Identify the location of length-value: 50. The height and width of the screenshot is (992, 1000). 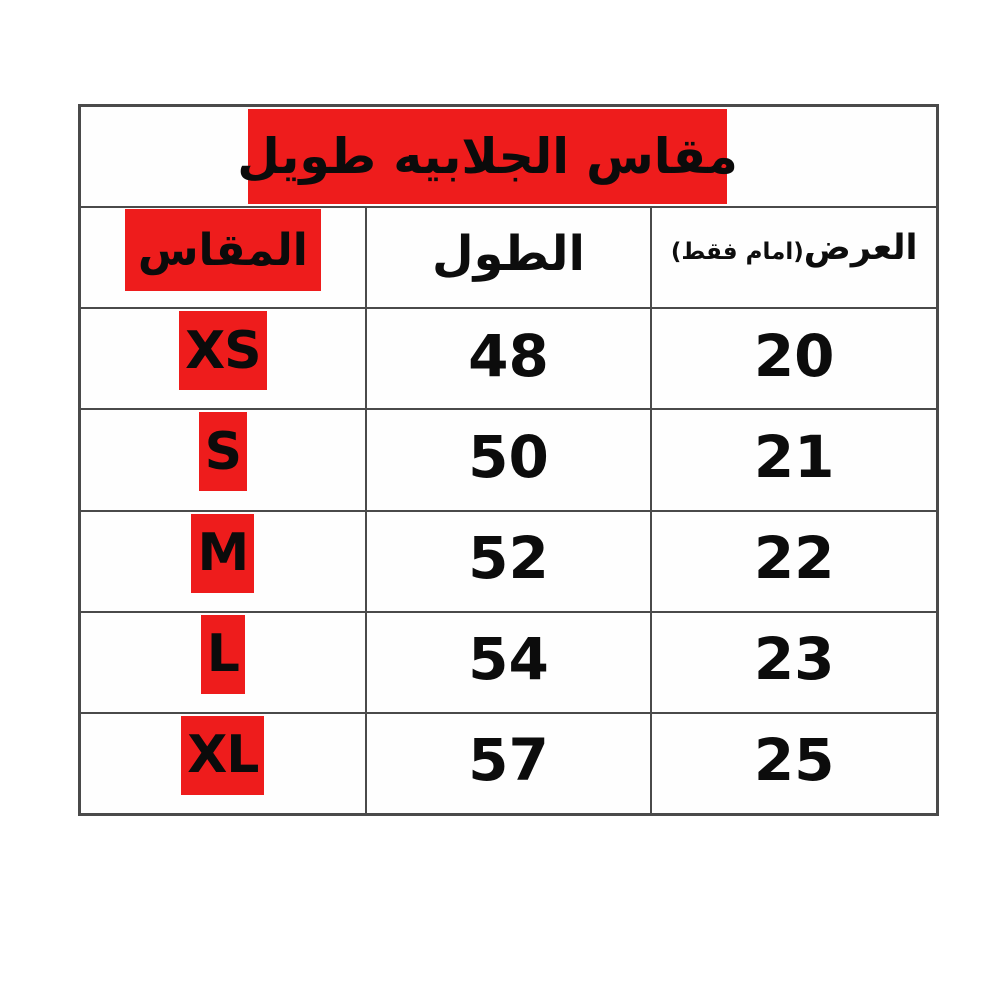
(508, 456).